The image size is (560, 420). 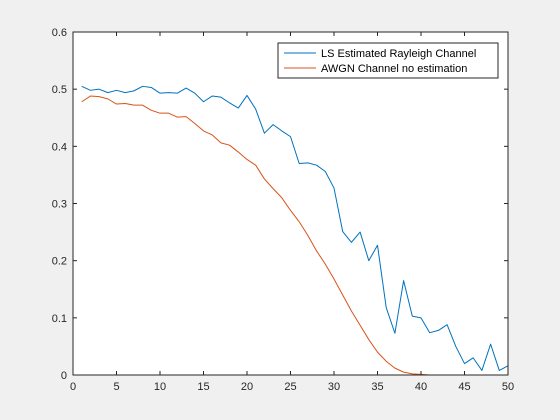 What do you see at coordinates (59, 205) in the screenshot?
I see `y-tick-label: 0.3` at bounding box center [59, 205].